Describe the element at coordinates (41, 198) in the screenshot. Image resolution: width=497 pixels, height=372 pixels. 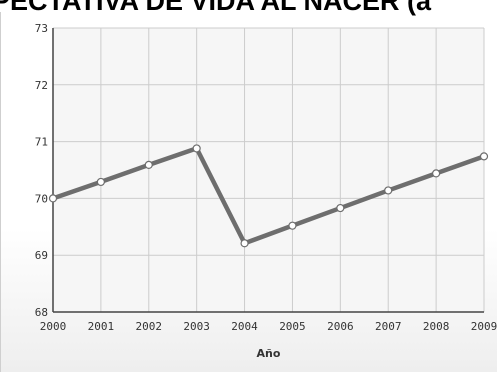
I see `y-tick-label: 70` at that location.